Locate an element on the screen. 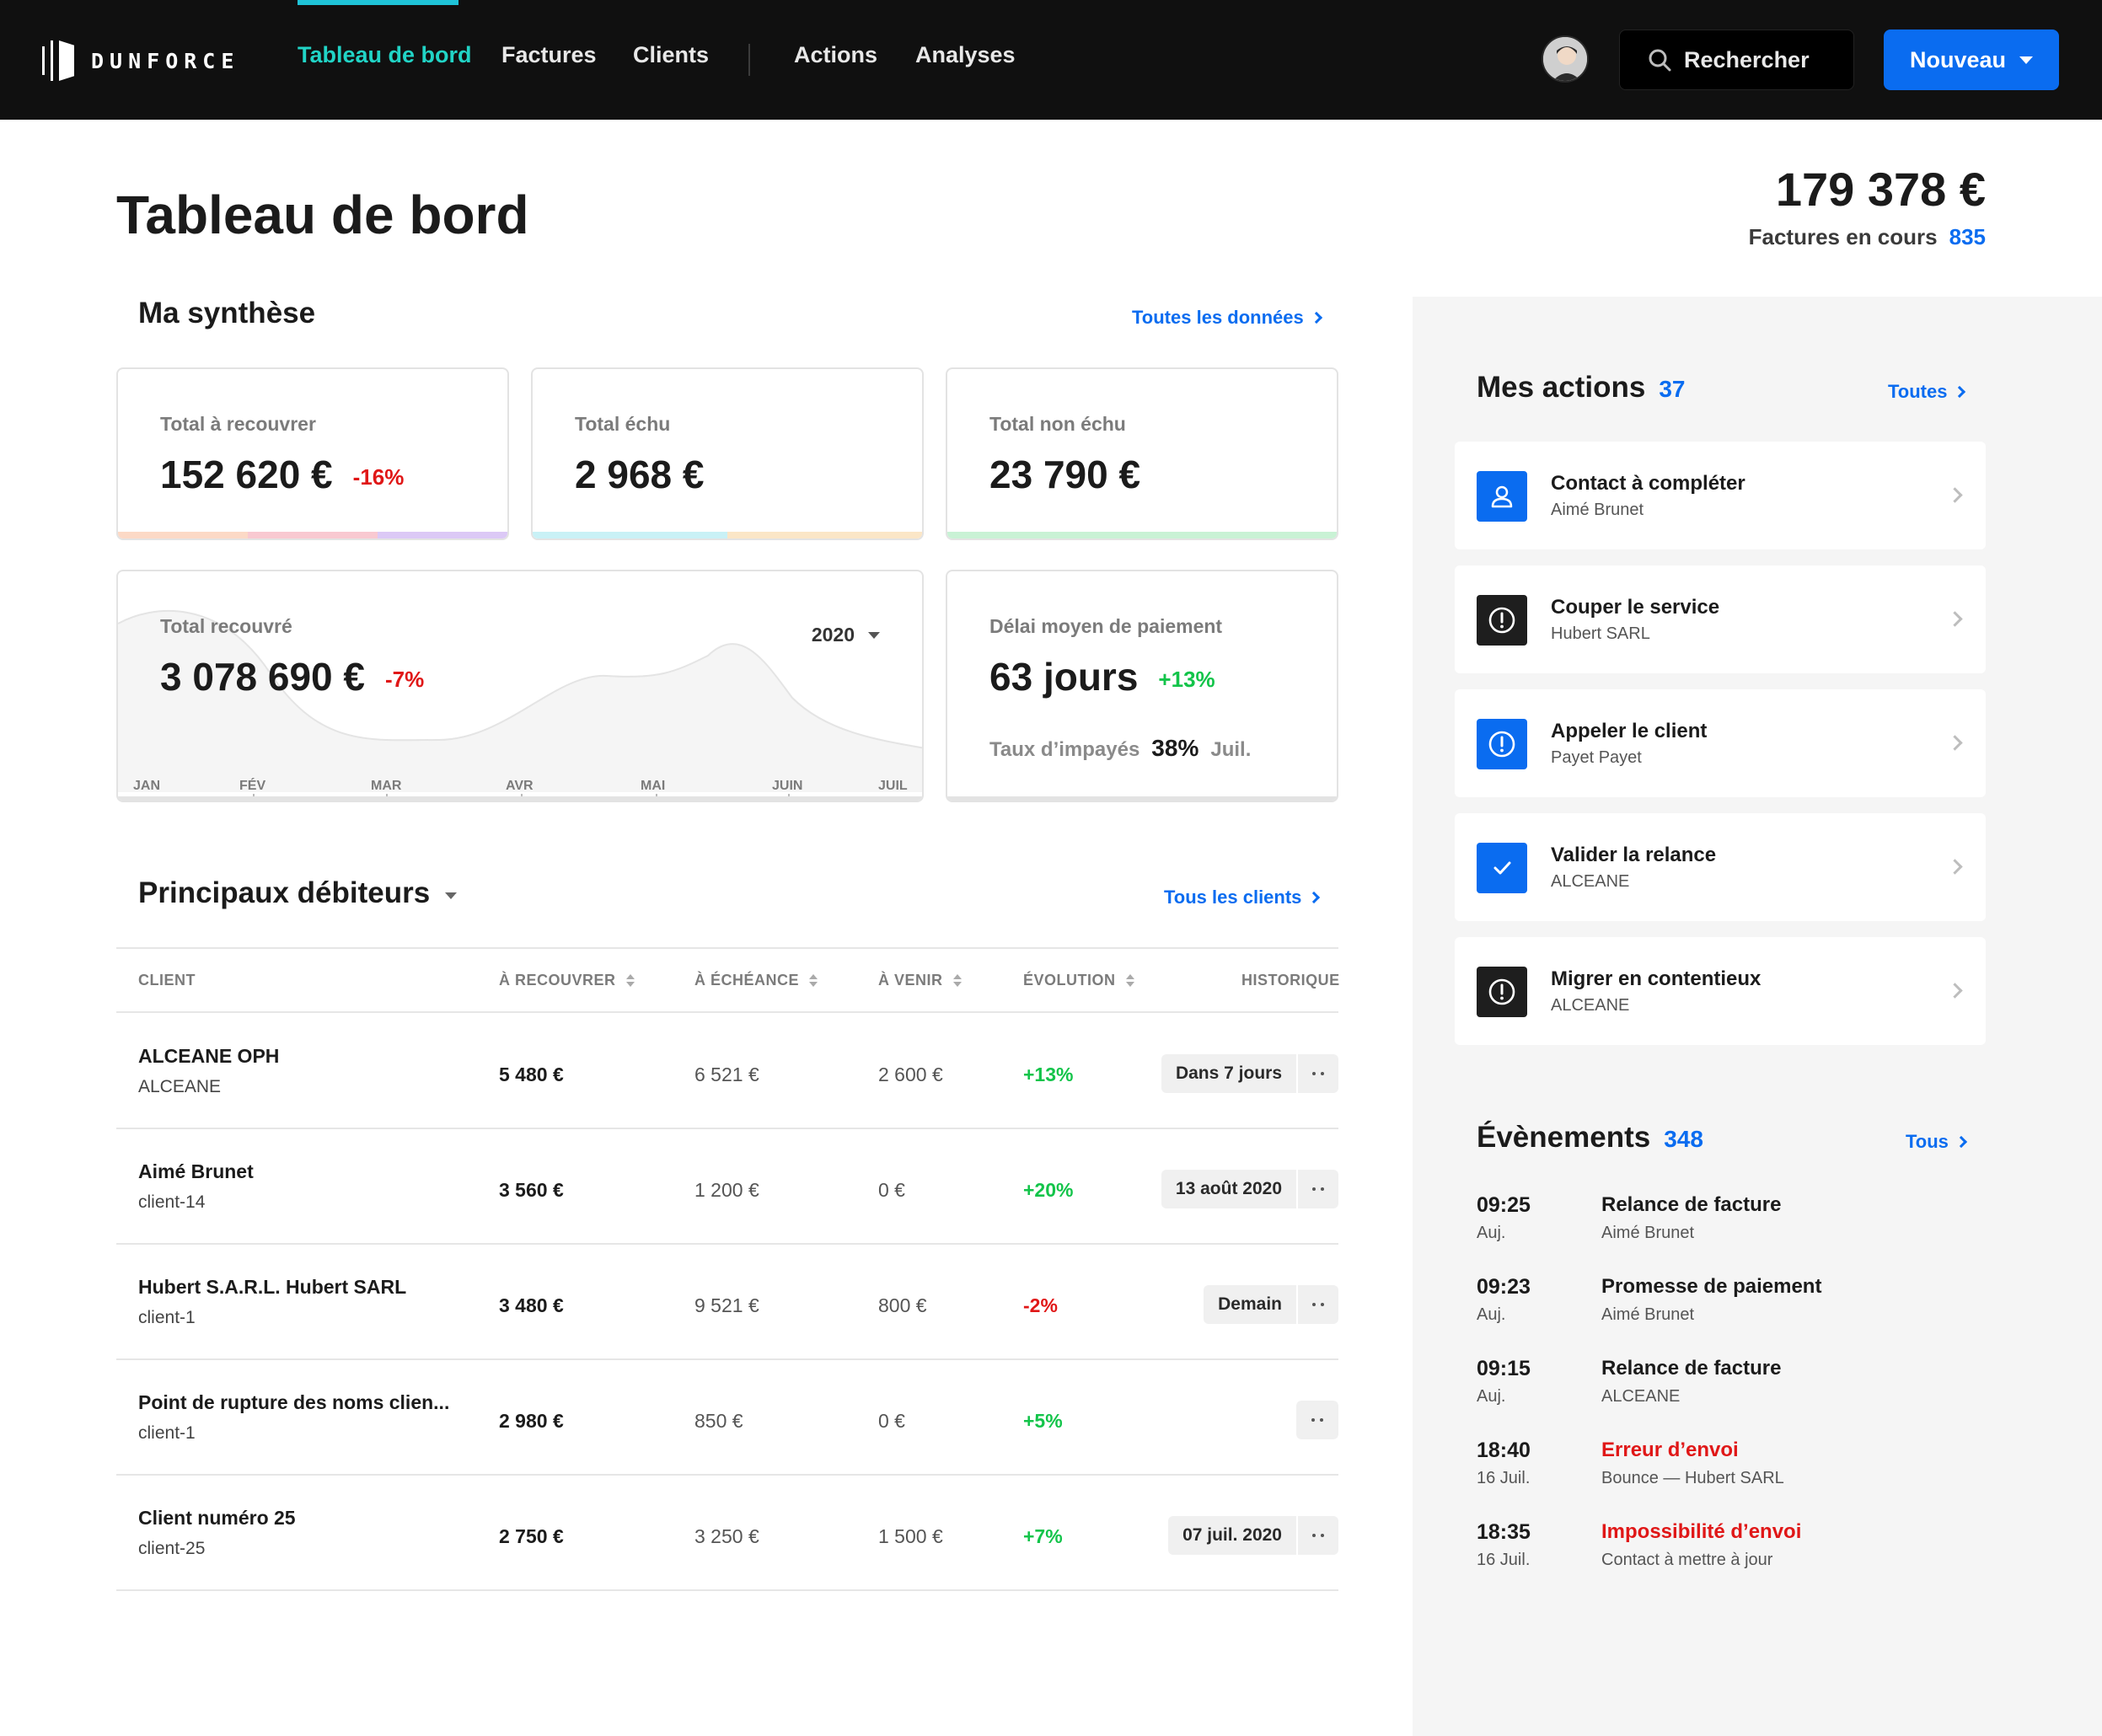  nav-item-analyses: Analyses is located at coordinates (965, 54).